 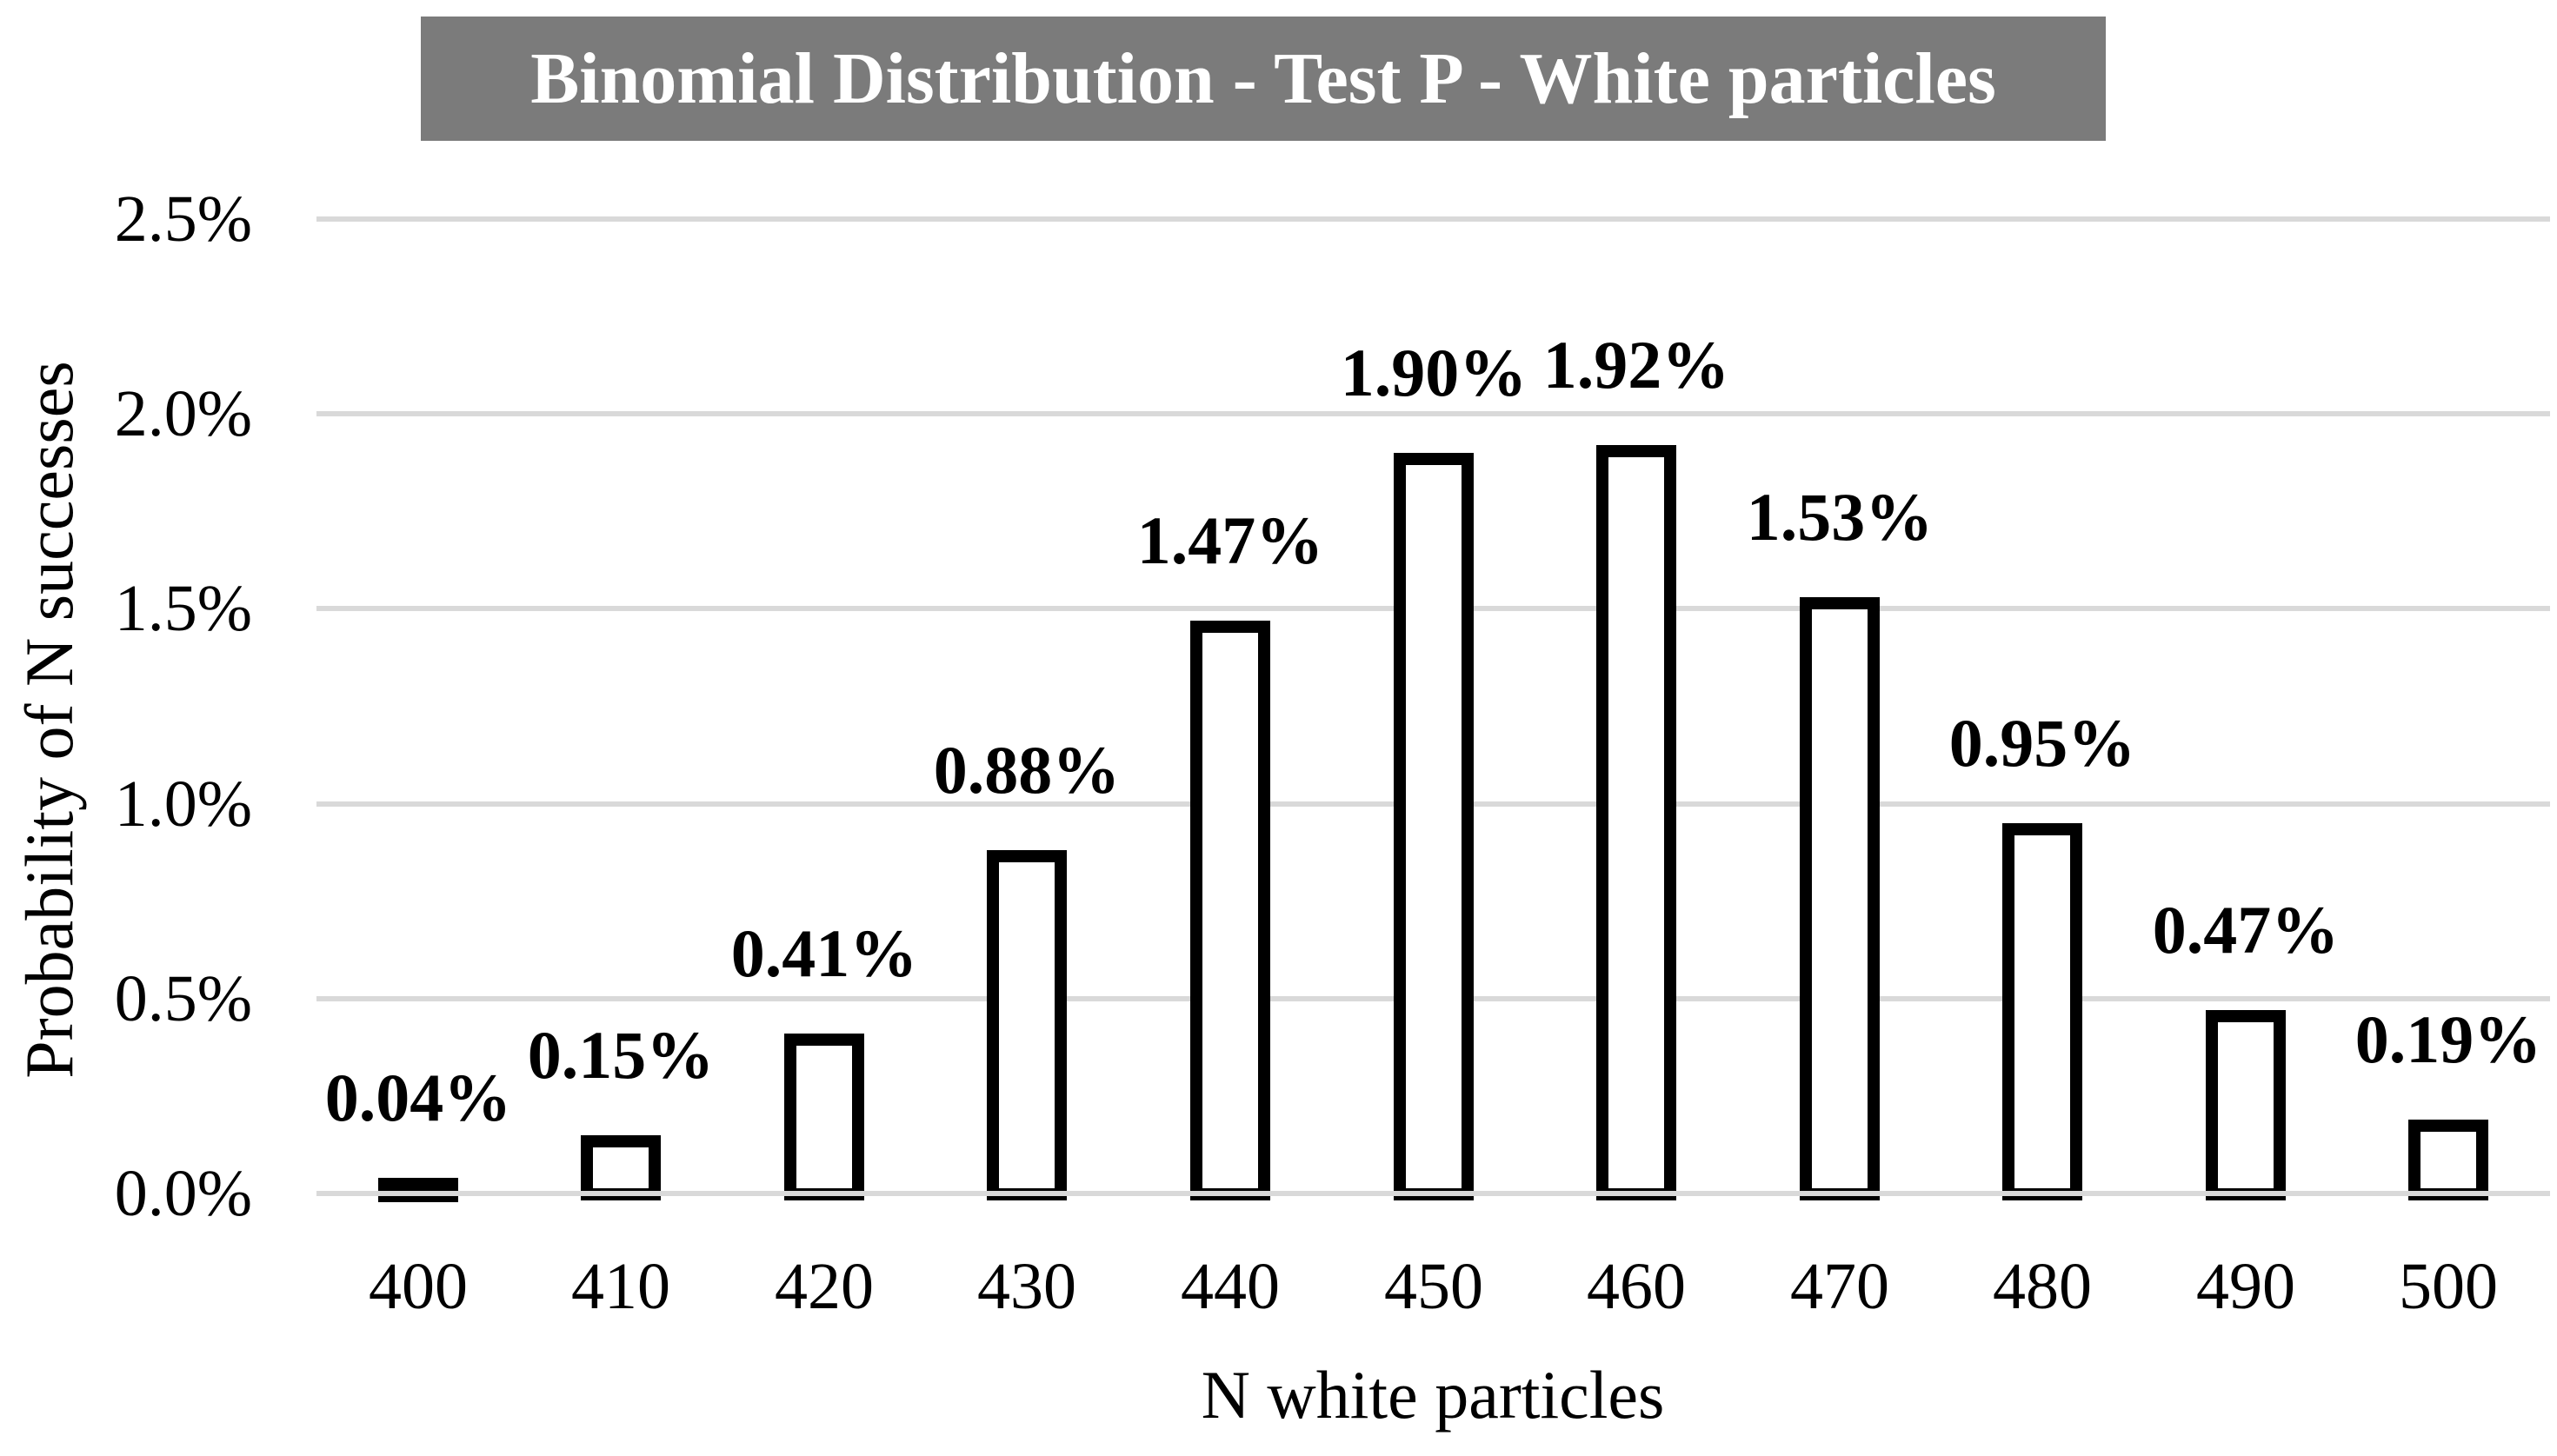 I want to click on bar-value-label: 1.47%, so click(x=1230, y=540).